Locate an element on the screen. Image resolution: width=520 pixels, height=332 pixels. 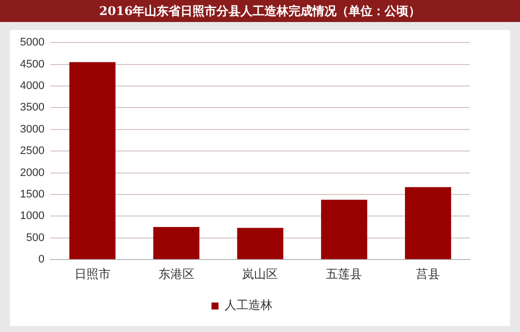
y-tick-label: 4000 is located at coordinates (32, 86).